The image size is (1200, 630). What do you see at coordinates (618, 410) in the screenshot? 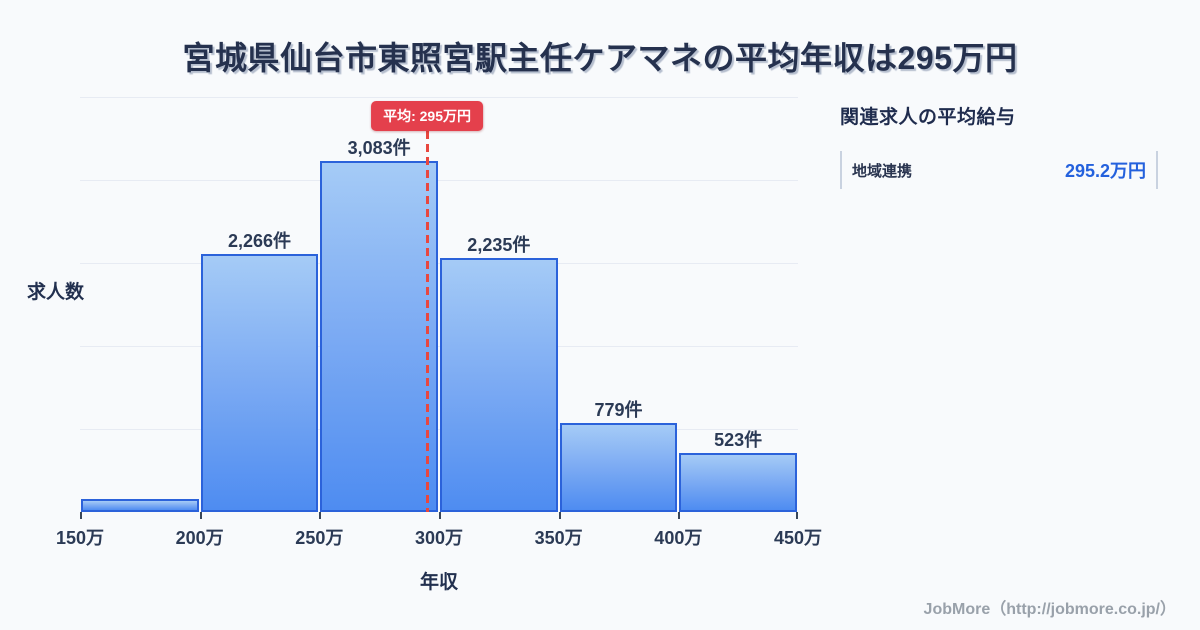
I see `bar-value-label: 779件` at bounding box center [618, 410].